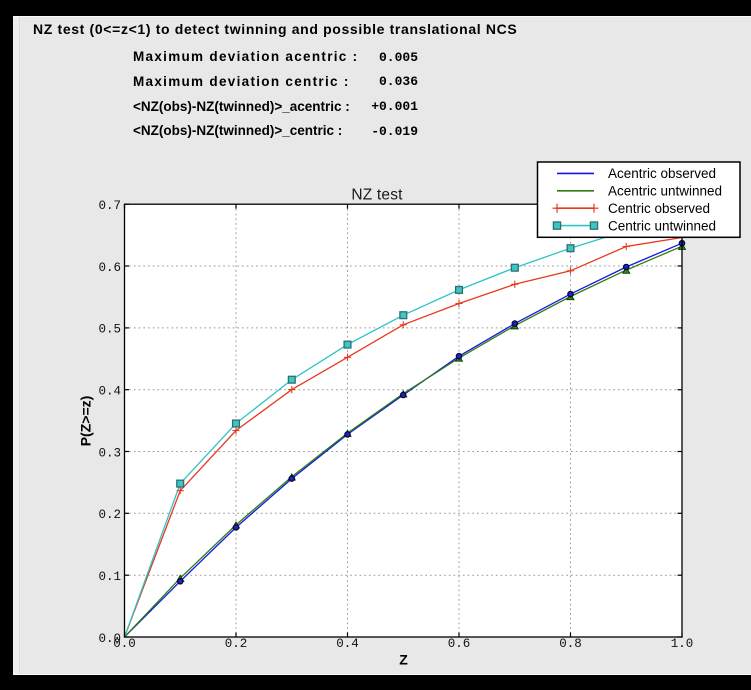 The width and height of the screenshot is (751, 690). What do you see at coordinates (403, 660) in the screenshot?
I see `svg-text: Z` at bounding box center [403, 660].